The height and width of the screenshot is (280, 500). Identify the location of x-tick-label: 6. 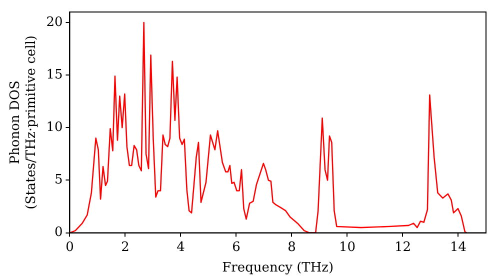
(236, 247).